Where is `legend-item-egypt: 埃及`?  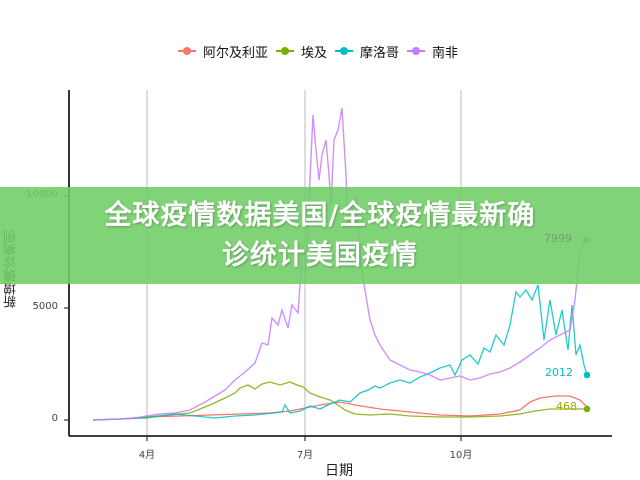 legend-item-egypt: 埃及 is located at coordinates (301, 51).